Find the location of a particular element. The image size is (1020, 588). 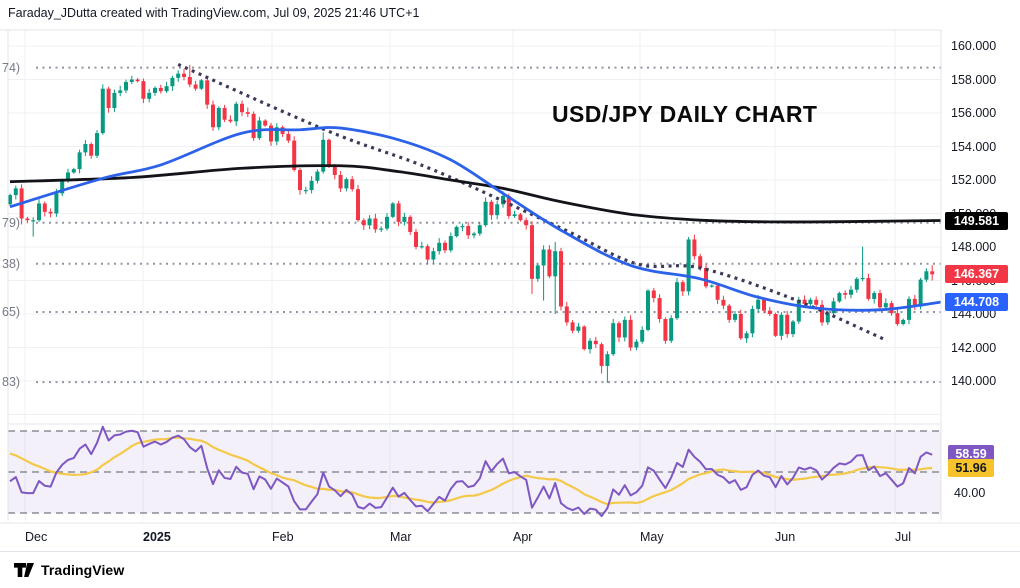

level-label: 65) is located at coordinates (11, 311).